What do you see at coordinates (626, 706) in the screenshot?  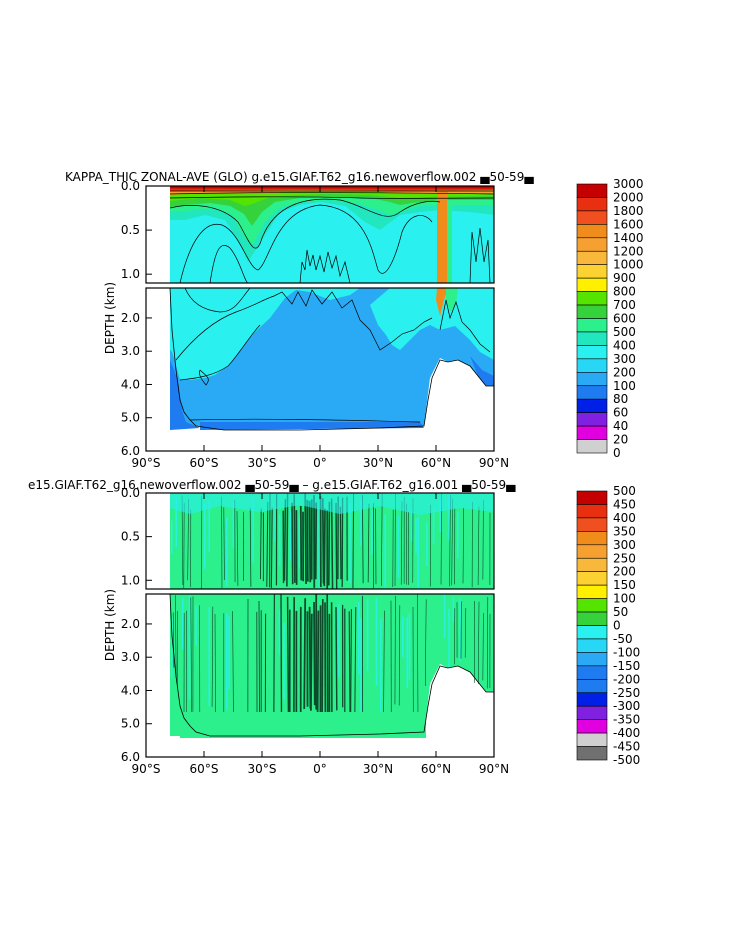 I see `legend-label: -300` at bounding box center [626, 706].